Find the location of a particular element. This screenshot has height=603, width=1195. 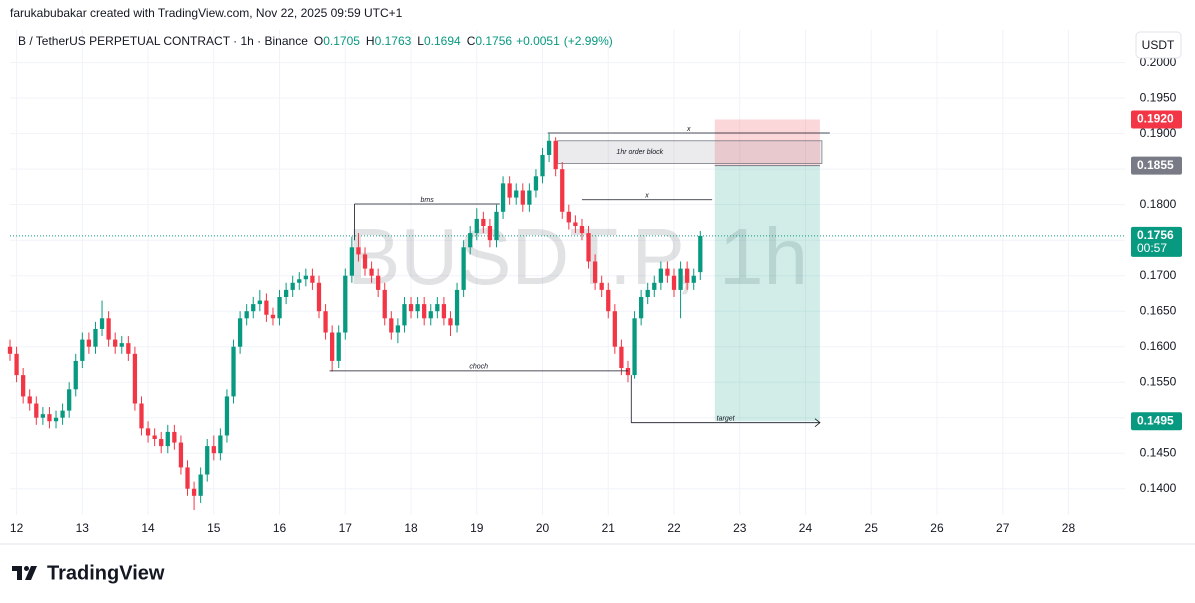

legend-value: 0.1694 is located at coordinates (442, 41).